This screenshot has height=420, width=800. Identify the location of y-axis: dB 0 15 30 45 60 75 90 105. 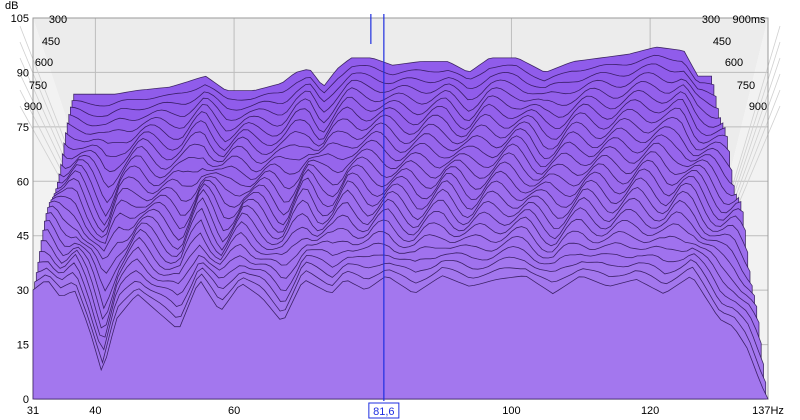
(17, 203).